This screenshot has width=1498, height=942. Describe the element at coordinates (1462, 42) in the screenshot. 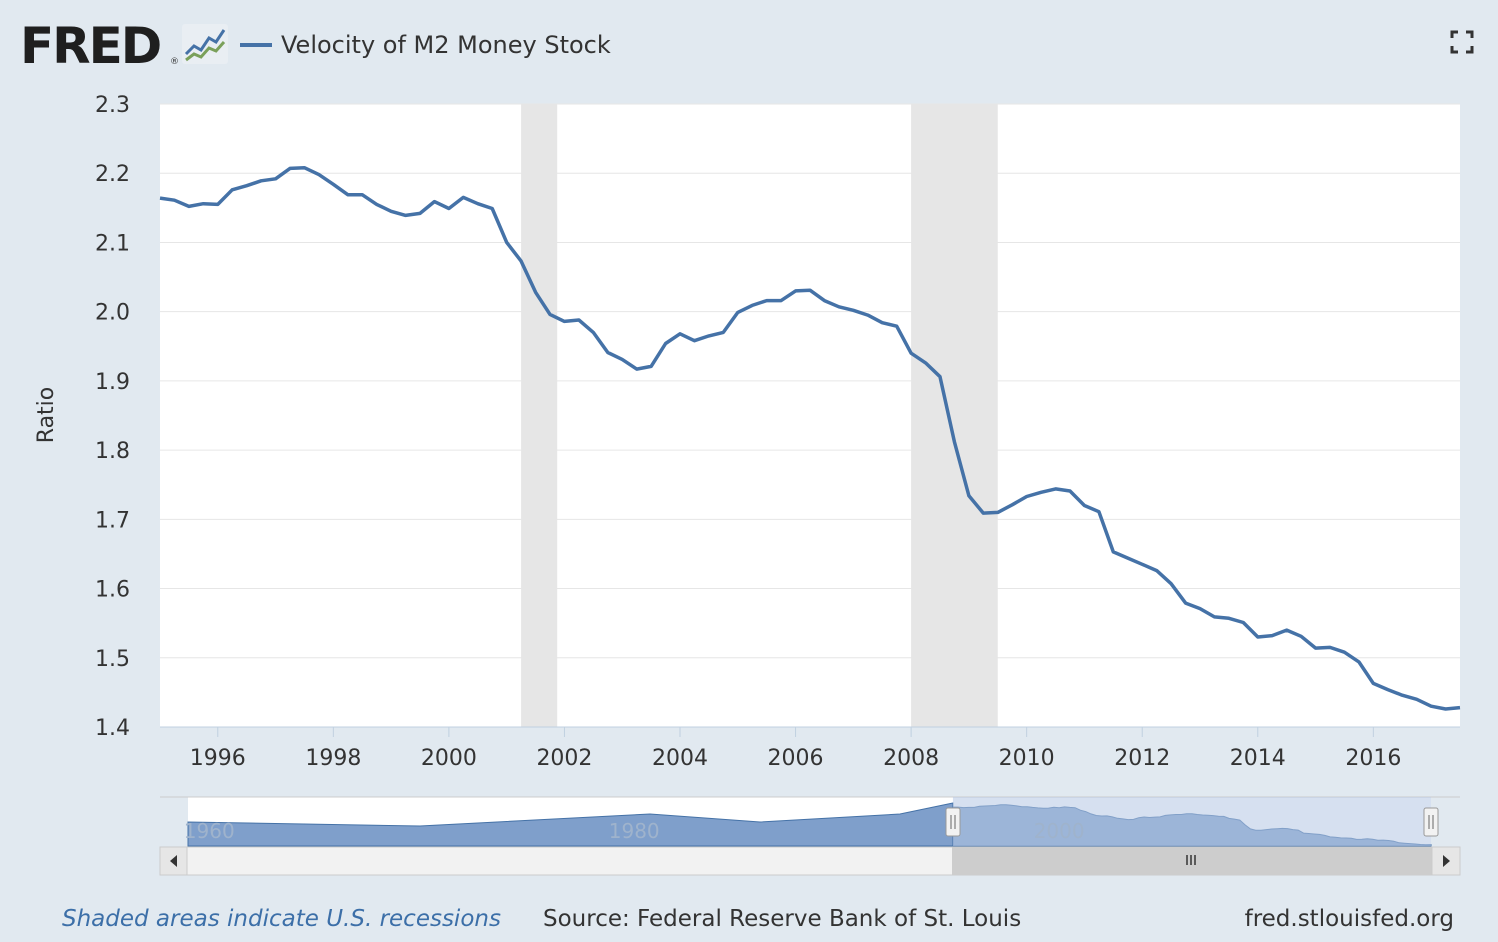

I see `fullscreen-icon` at that location.